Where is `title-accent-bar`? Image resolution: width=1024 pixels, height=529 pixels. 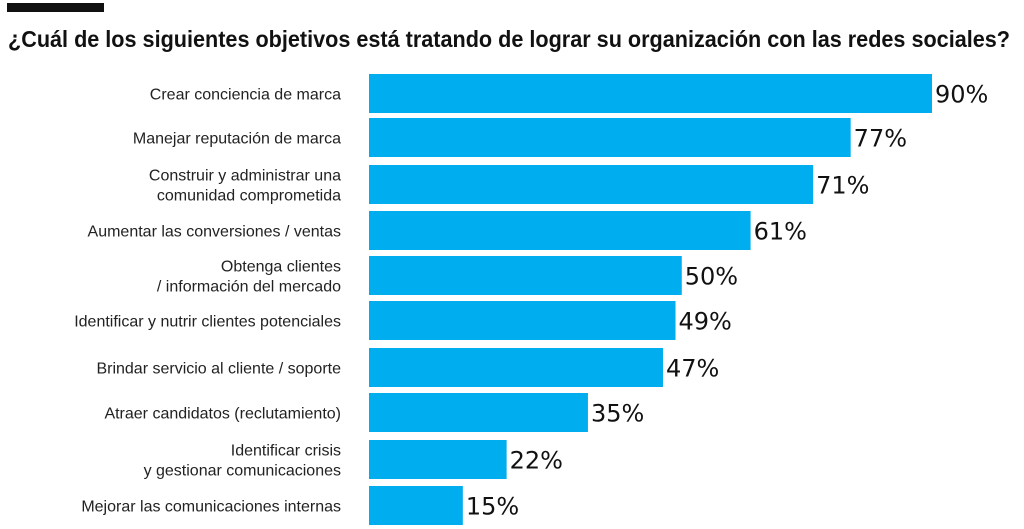 title-accent-bar is located at coordinates (55, 7).